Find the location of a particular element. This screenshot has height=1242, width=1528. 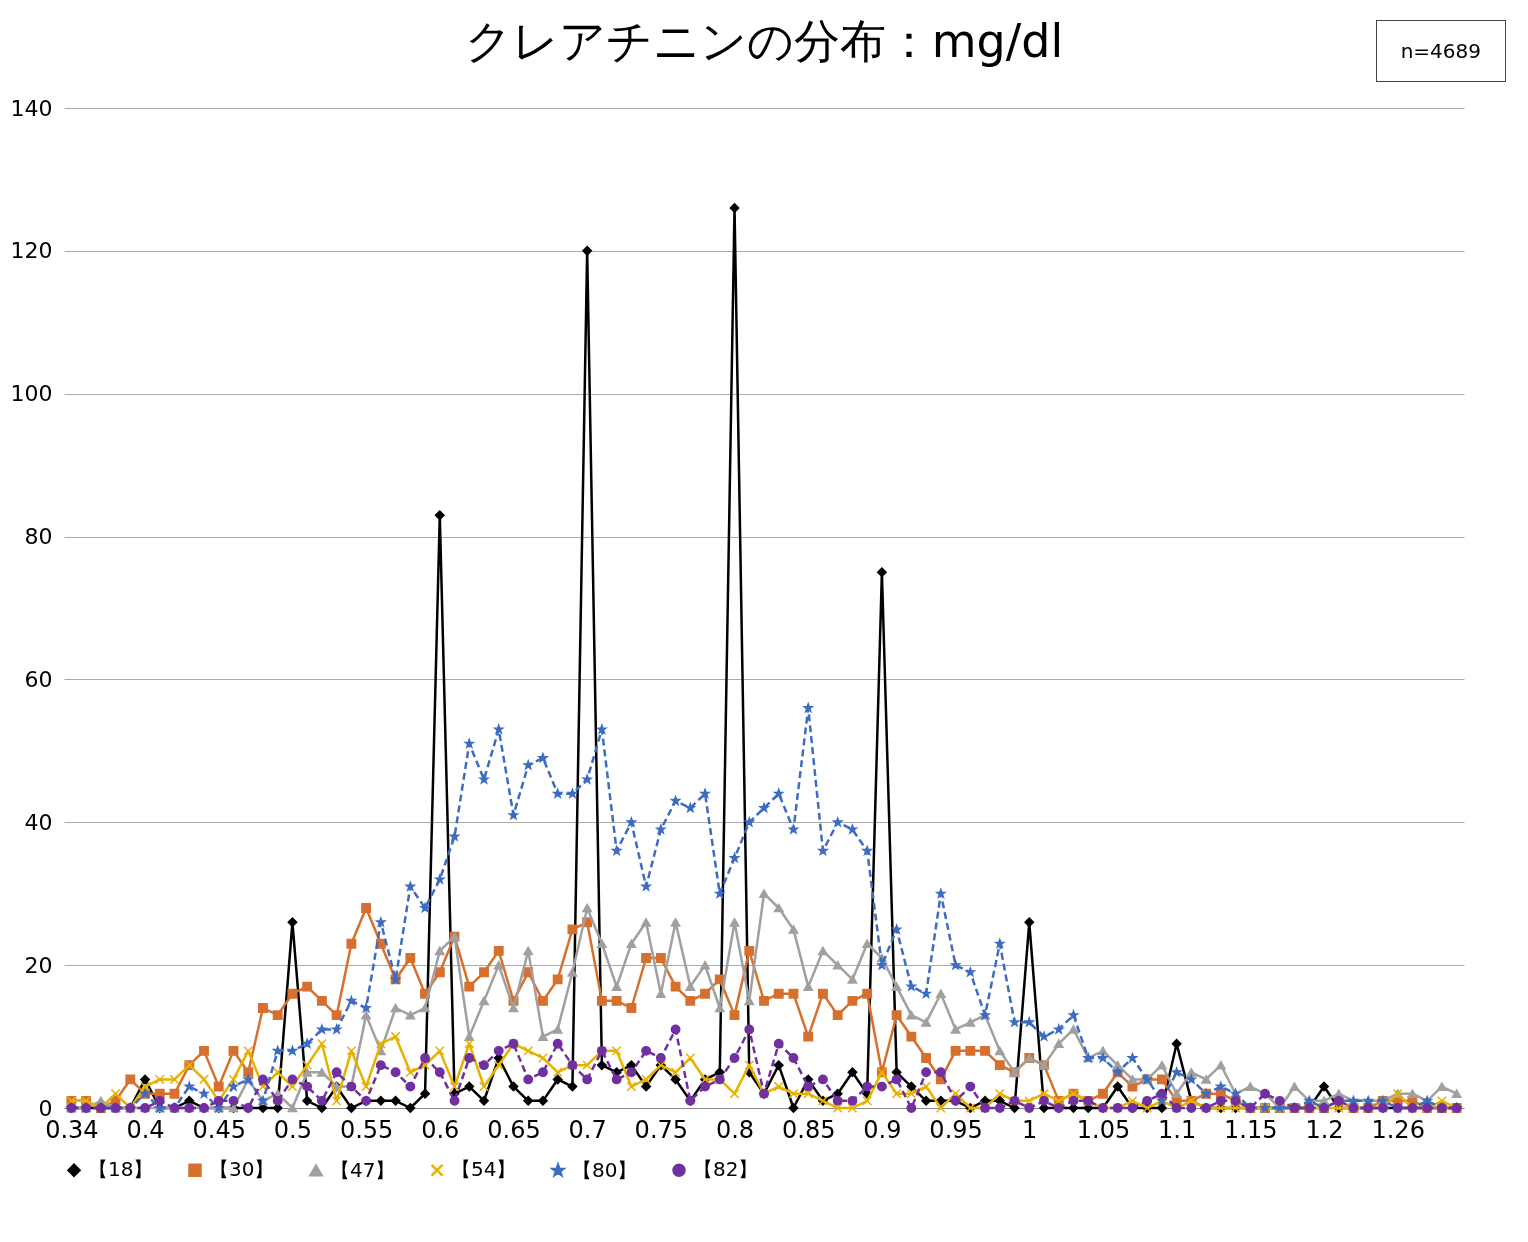

x-tick-label: 0.45 is located at coordinates (219, 1129).